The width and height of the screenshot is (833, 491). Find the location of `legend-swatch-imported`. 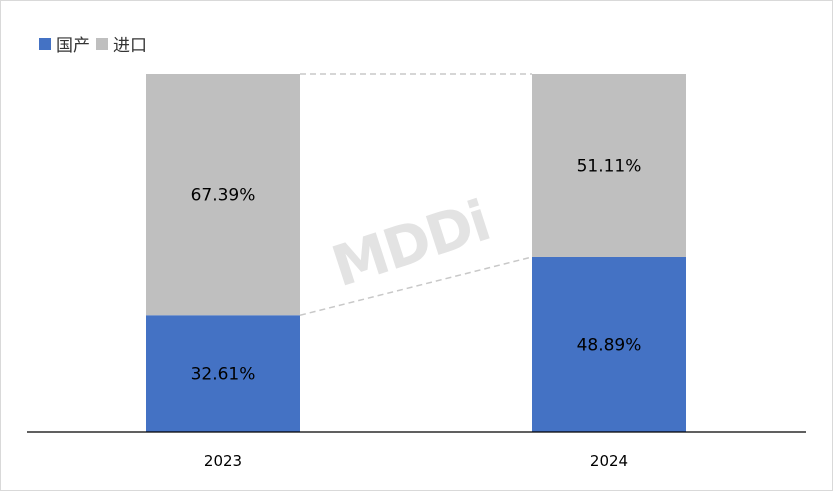

legend-swatch-imported is located at coordinates (102, 43).